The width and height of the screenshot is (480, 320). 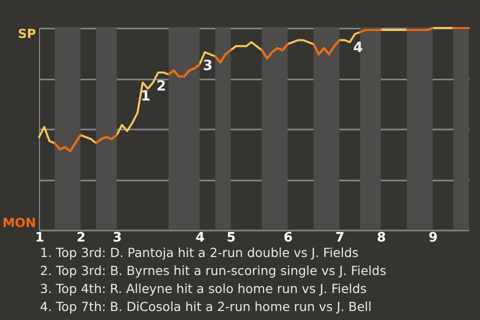 I want to click on text: 3. Top 4th: R. Alleyne hit a solo home run vs J. Fields, so click(x=203, y=288).